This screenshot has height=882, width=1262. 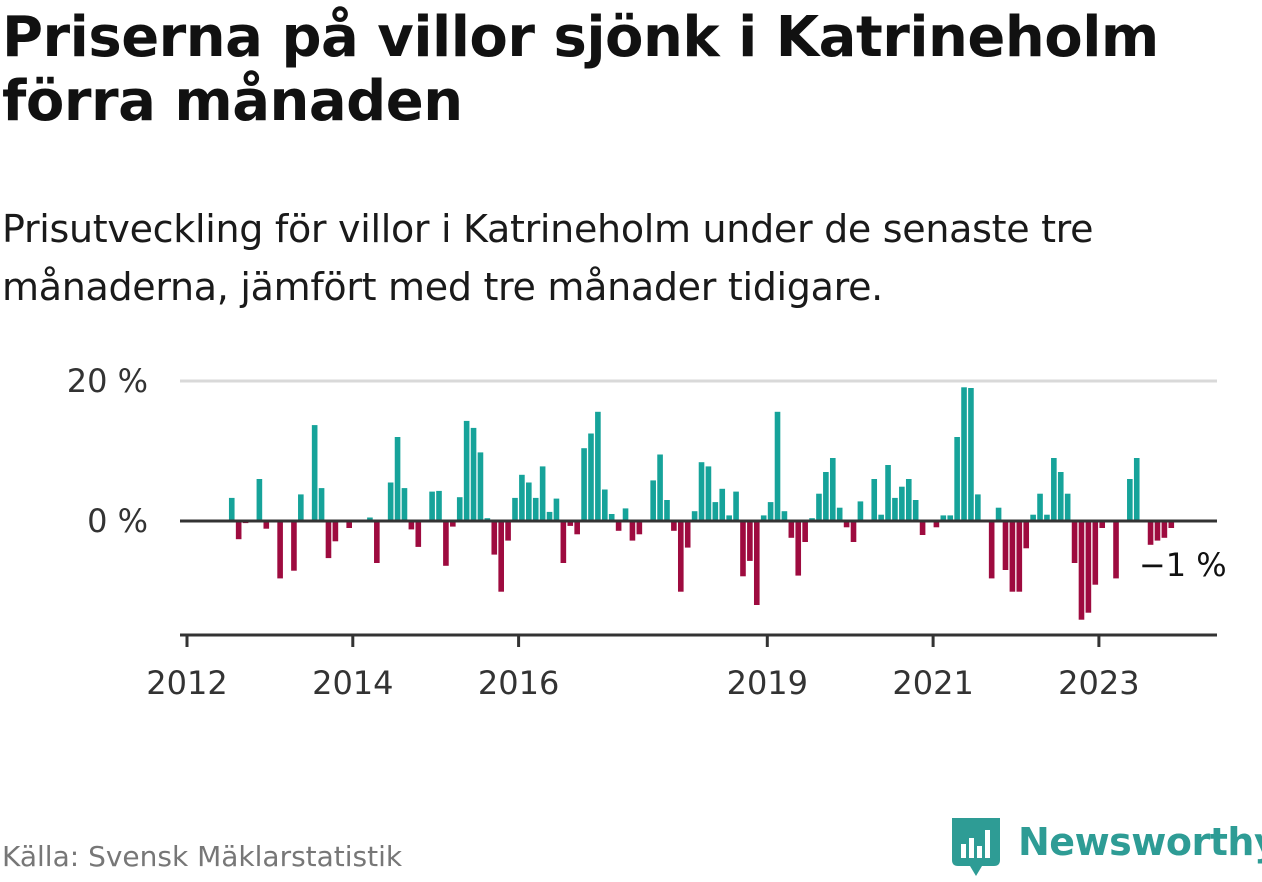 I want to click on x-tick-label: 2012, so click(x=186, y=682).